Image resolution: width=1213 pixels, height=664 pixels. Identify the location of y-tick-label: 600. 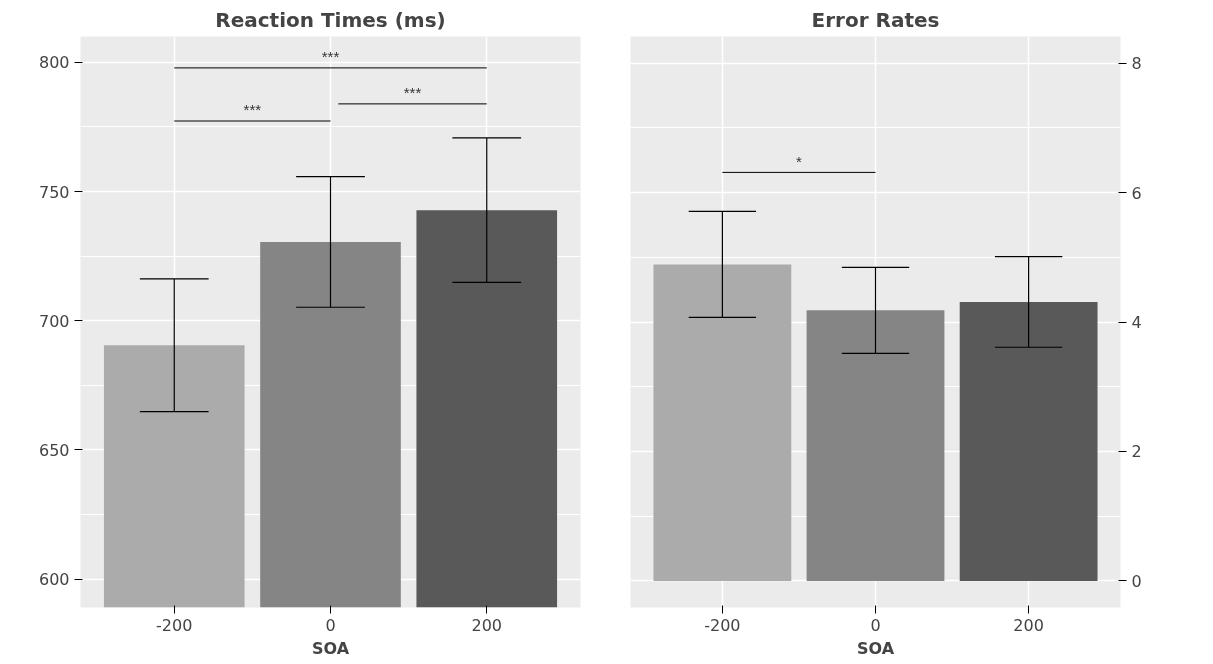
(54, 580).